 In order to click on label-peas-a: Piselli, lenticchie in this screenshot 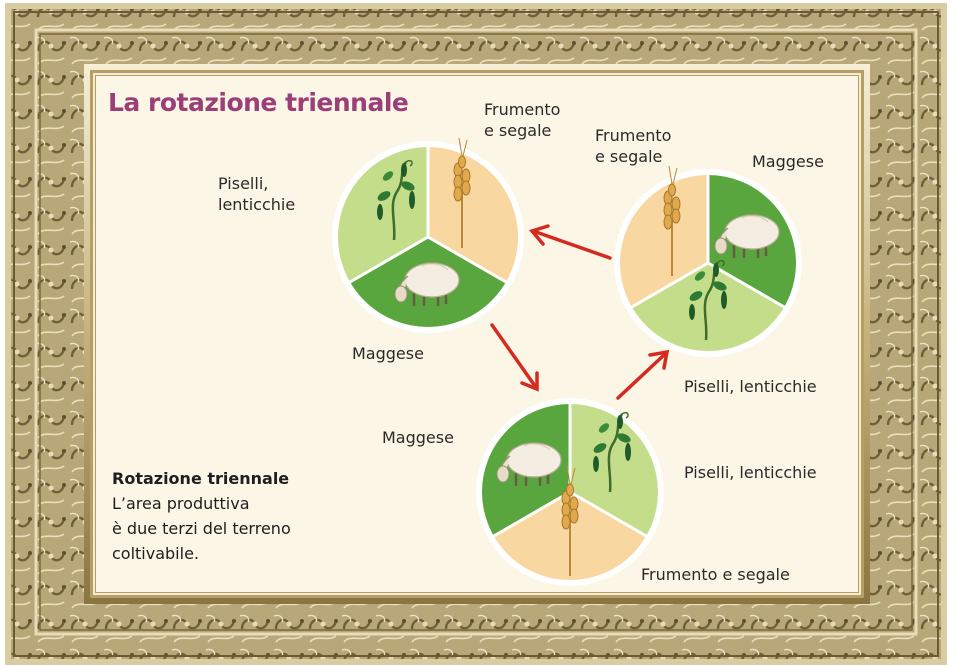, I will do `click(257, 194)`.